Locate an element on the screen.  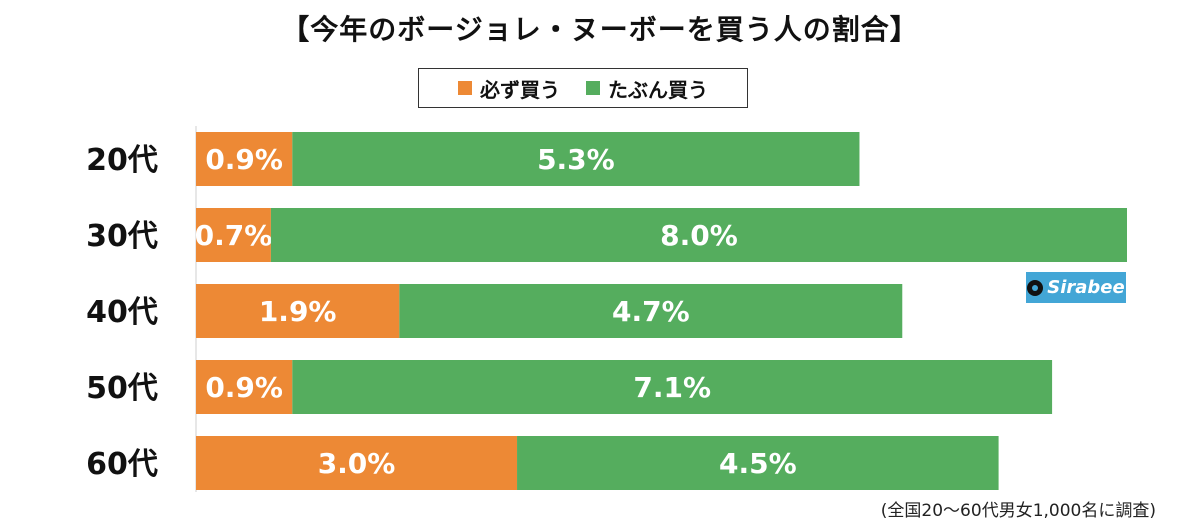
value-label-probably-buy: 8.0% is located at coordinates (699, 235).